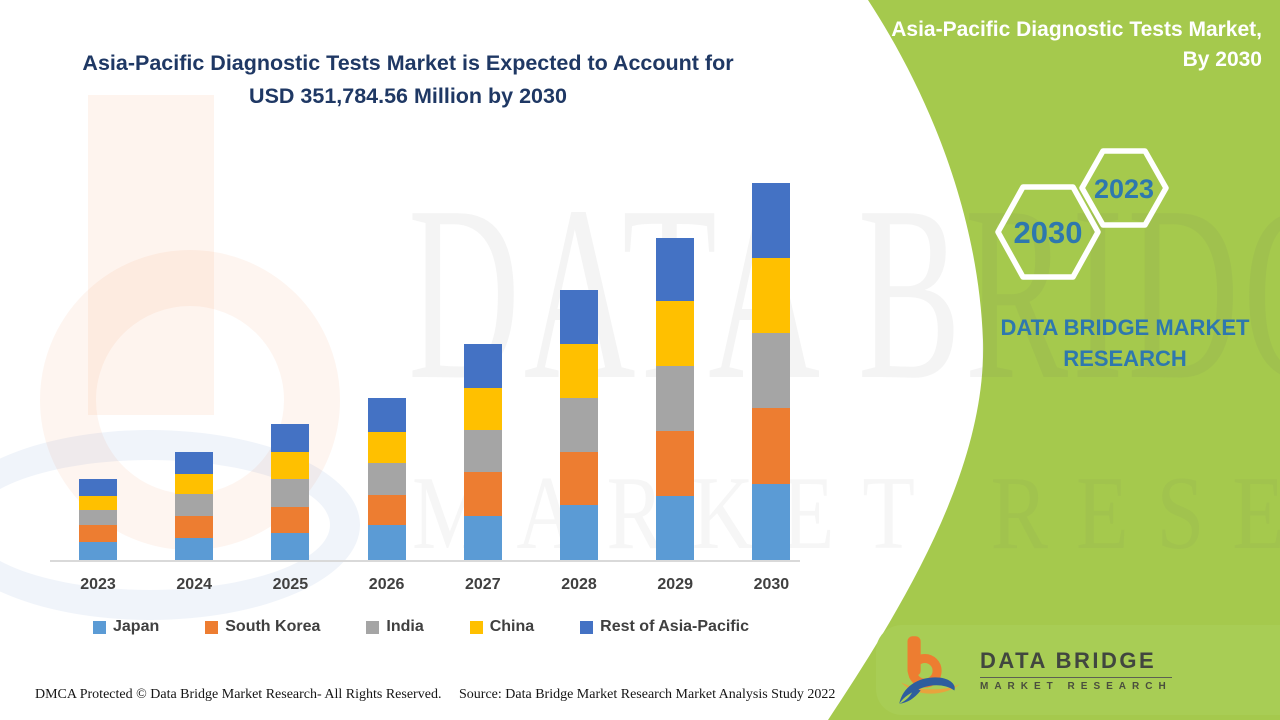  I want to click on bar-segment-2028-japan, so click(579, 532).